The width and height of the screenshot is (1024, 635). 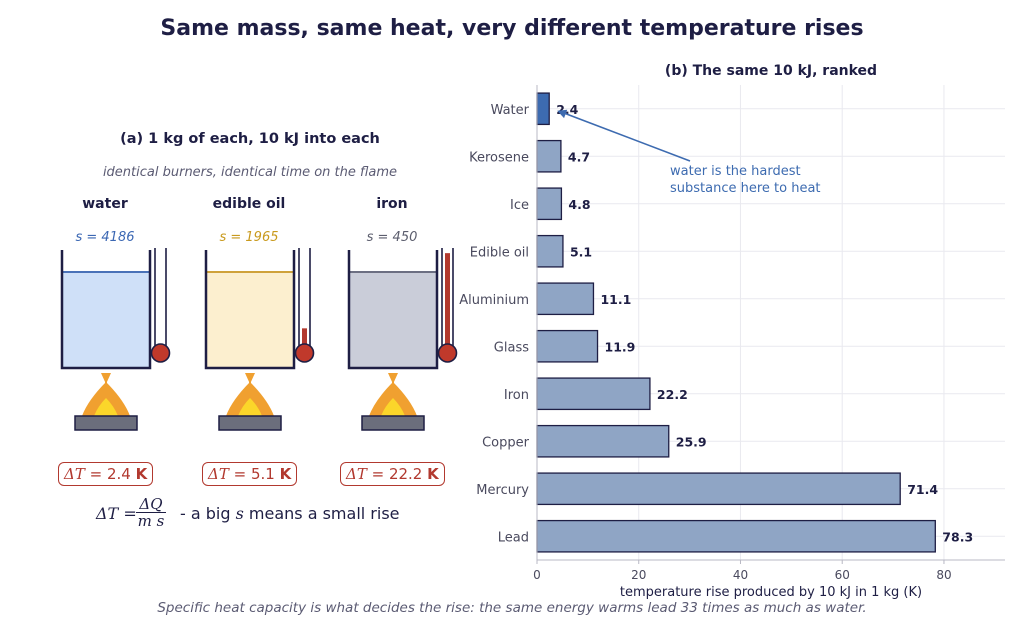 I want to click on category-tick-label: Edible oil, so click(x=499, y=252).